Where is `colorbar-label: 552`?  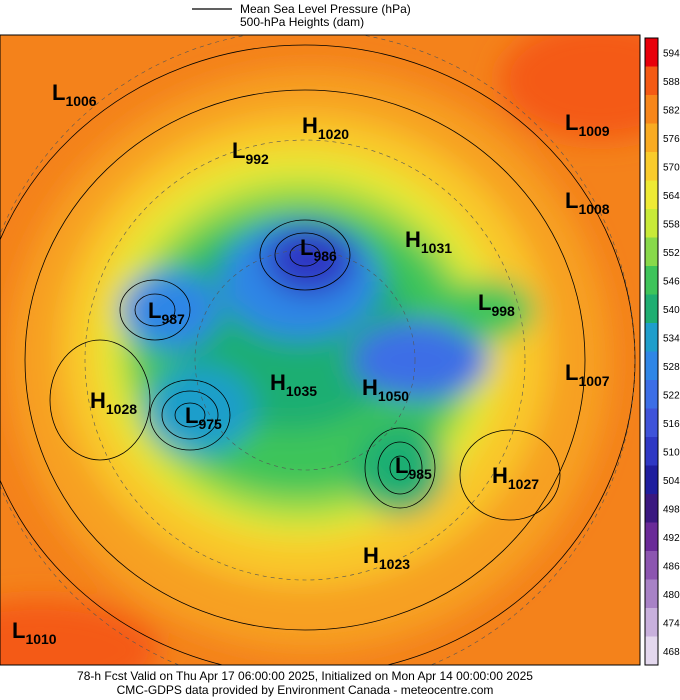
colorbar-label: 552 is located at coordinates (671, 253).